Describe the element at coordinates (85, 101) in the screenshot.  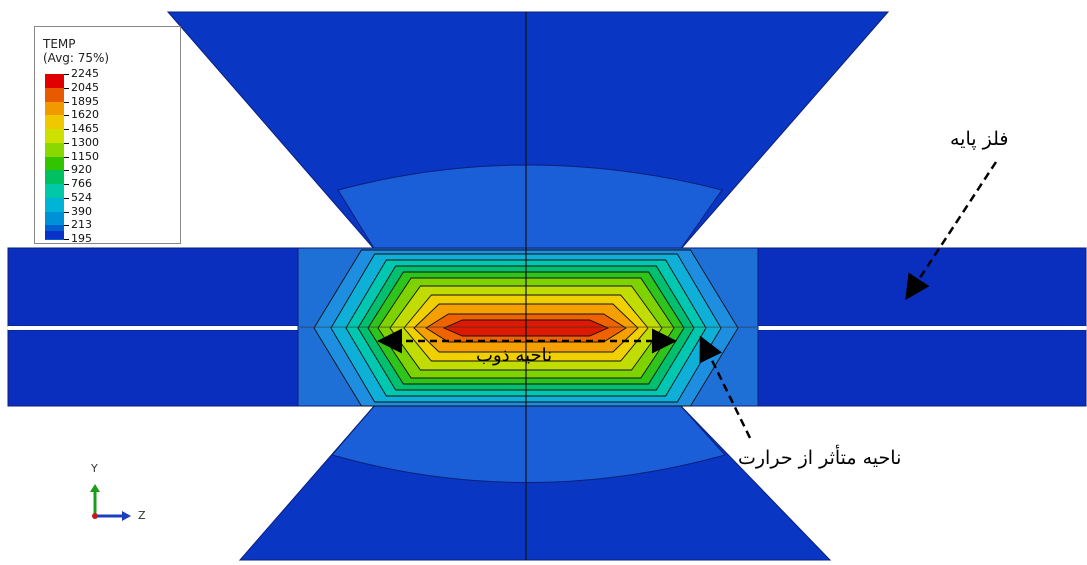
I see `legend-value: 1895` at that location.